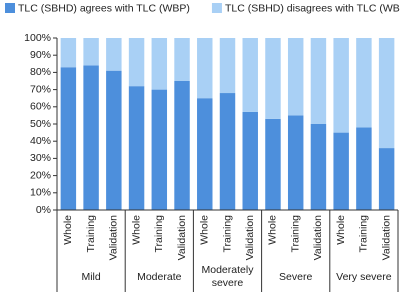  Describe the element at coordinates (312, 8) in the screenshot. I see `legend-label: TLC (SBHD) disagrees with TLC (WBP)` at that location.